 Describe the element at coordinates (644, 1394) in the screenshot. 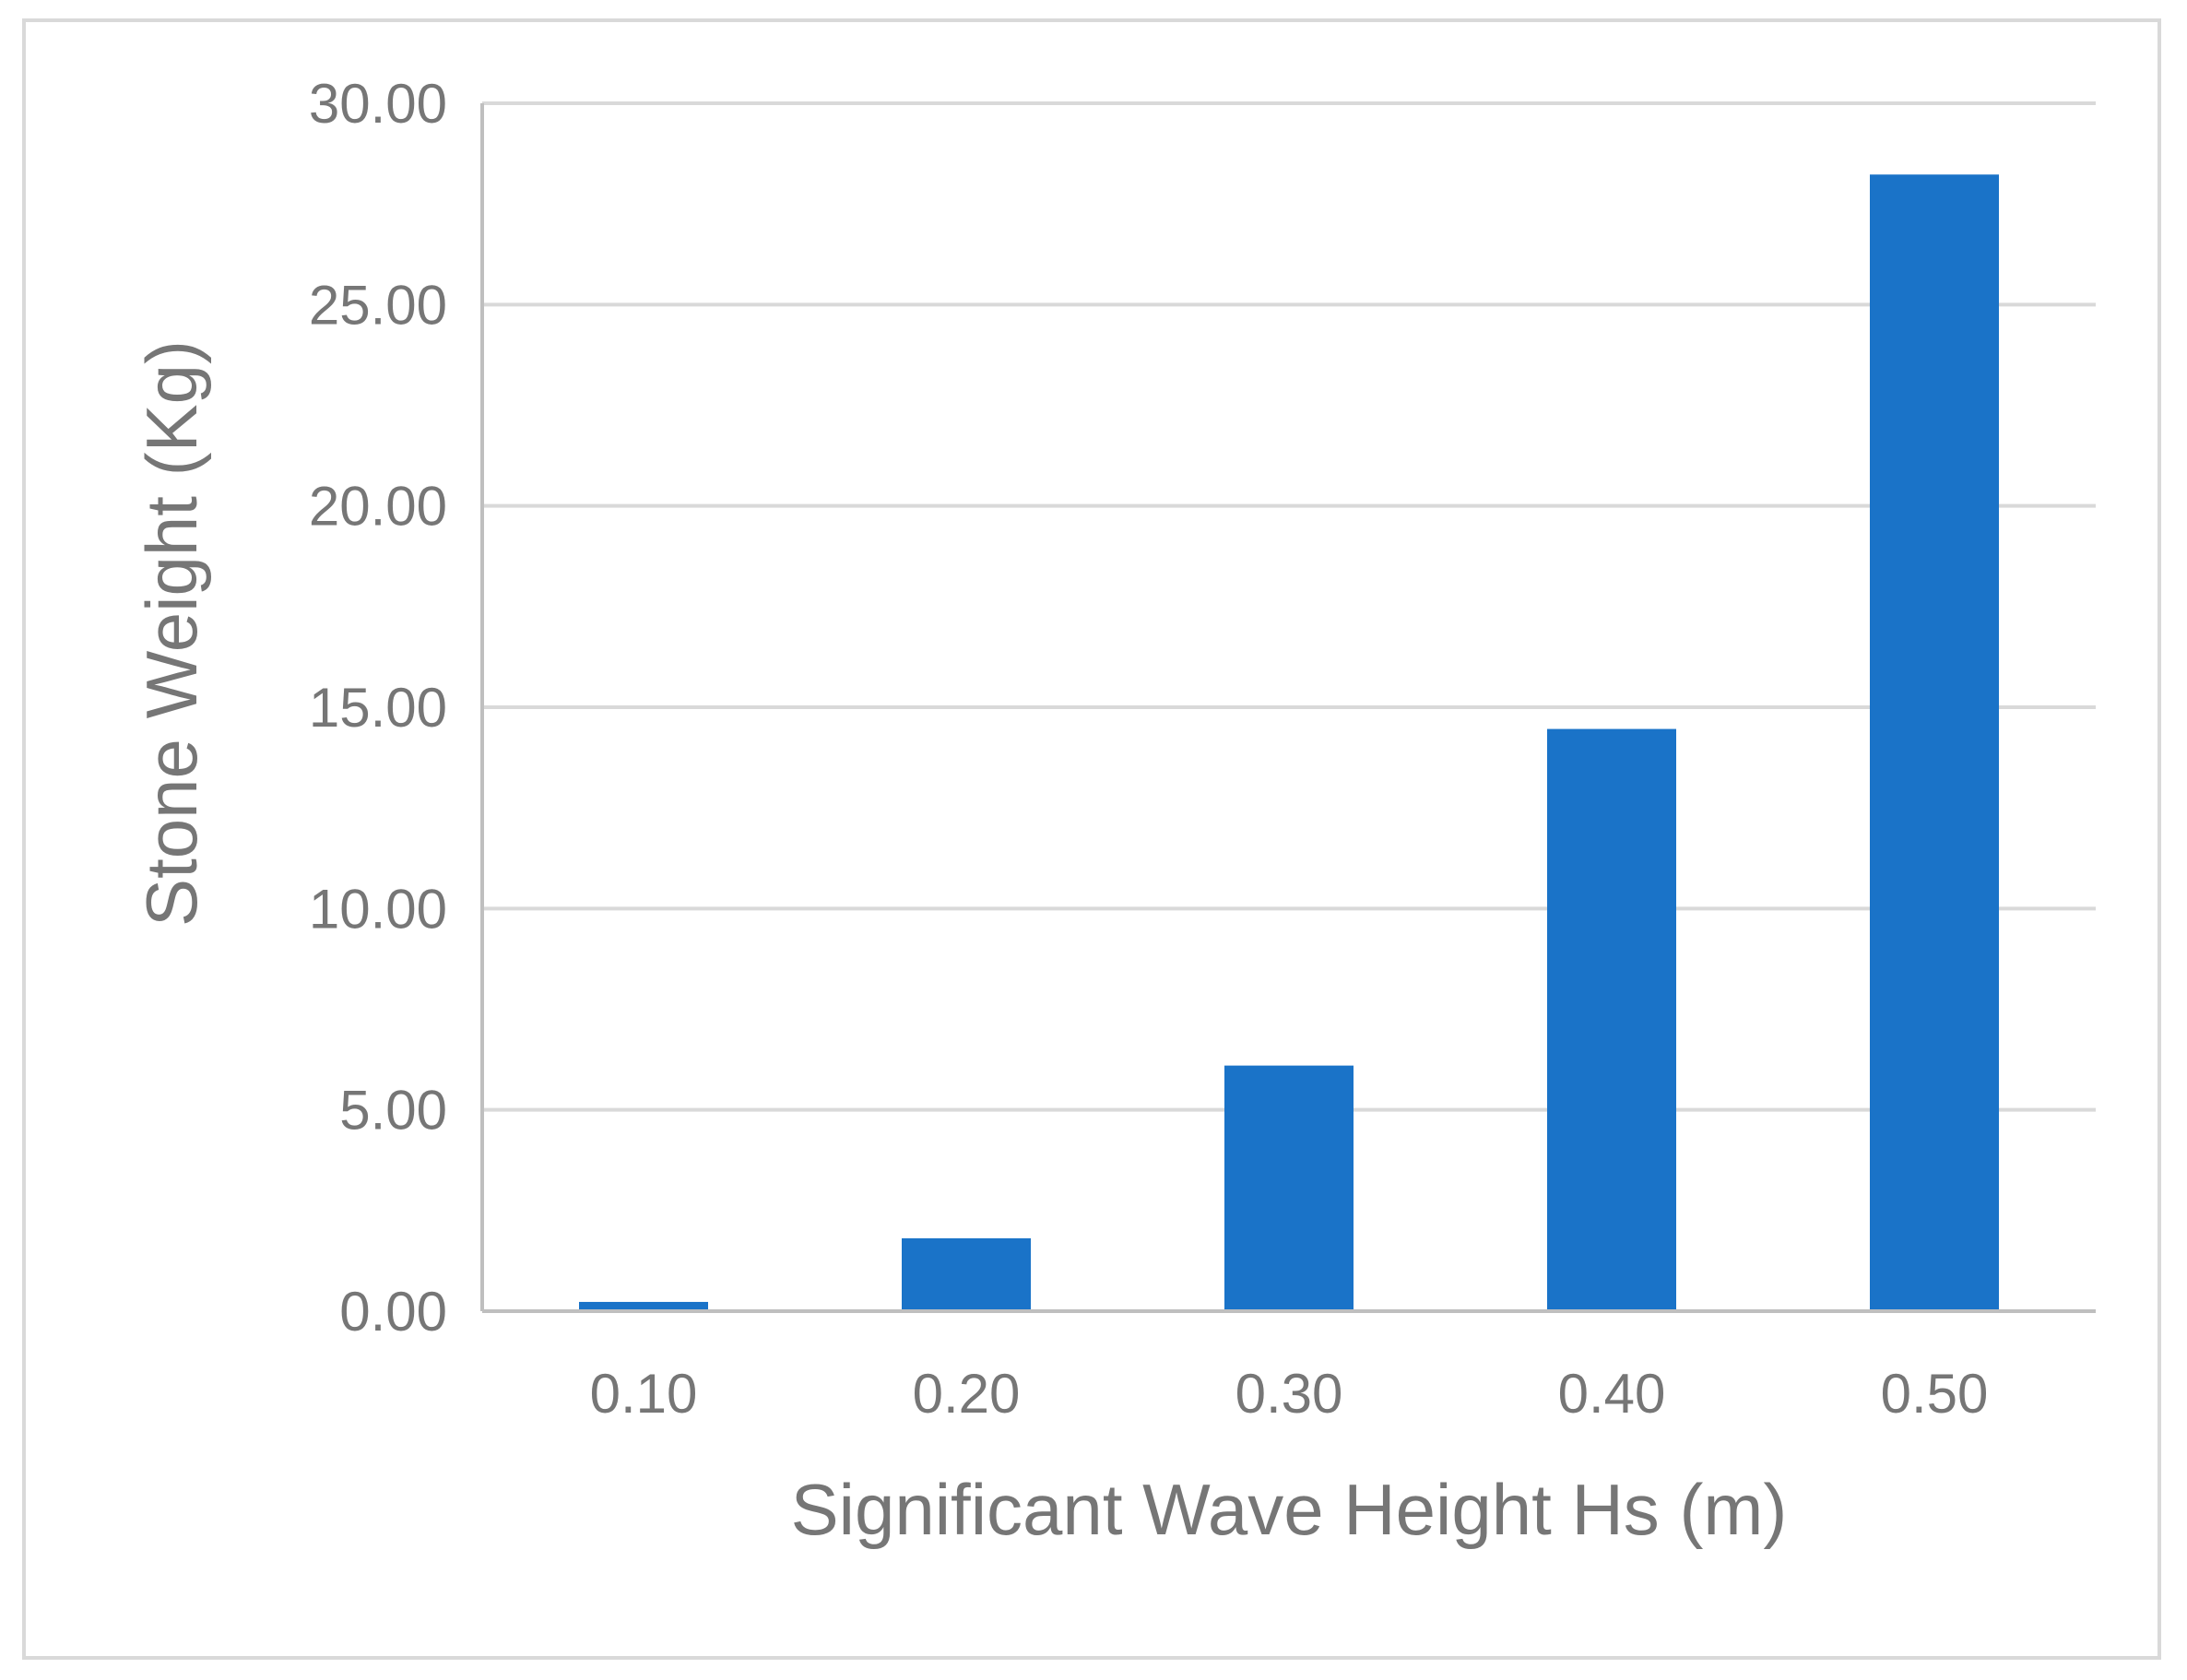

I see `x-tick-label: 0.10` at that location.